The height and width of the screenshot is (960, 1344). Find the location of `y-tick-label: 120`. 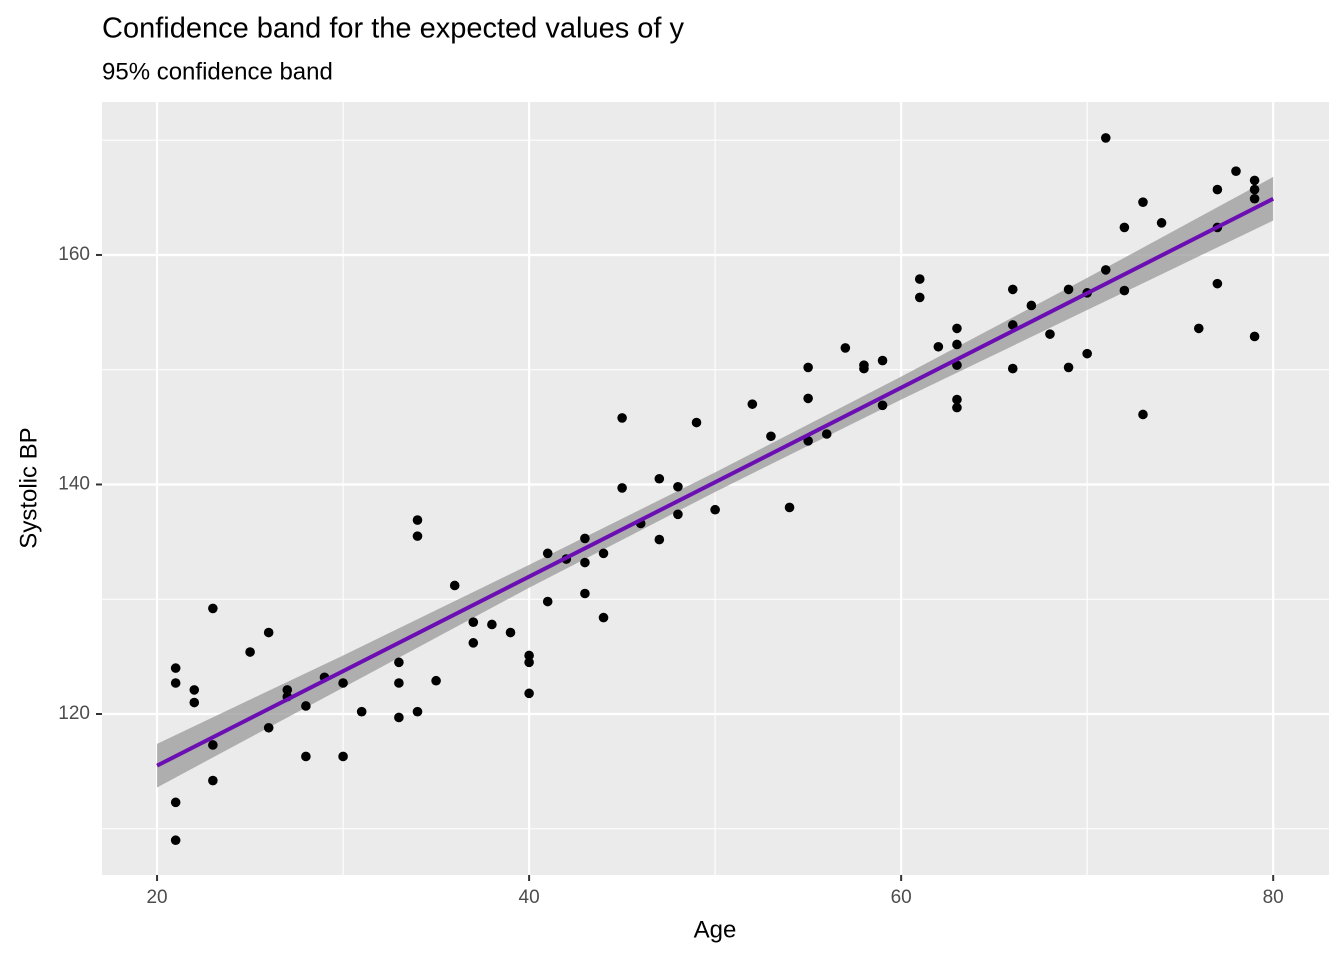

y-tick-label: 120 is located at coordinates (74, 713).